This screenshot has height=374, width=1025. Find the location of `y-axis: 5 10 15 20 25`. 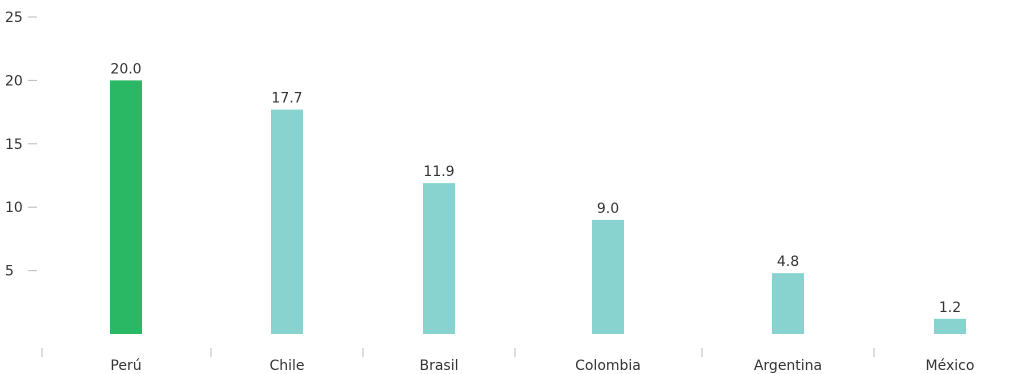

y-axis: 5 10 15 20 25 is located at coordinates (21, 145).